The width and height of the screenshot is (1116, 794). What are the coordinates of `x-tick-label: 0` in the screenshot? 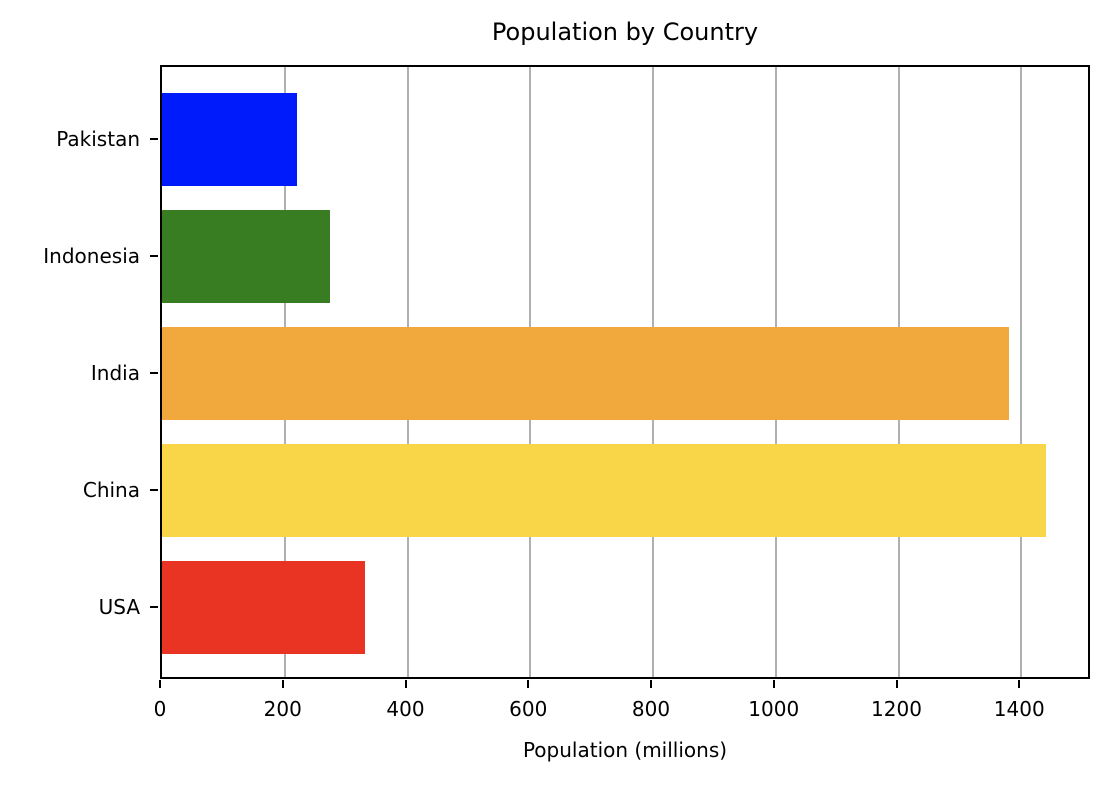 It's located at (160, 709).